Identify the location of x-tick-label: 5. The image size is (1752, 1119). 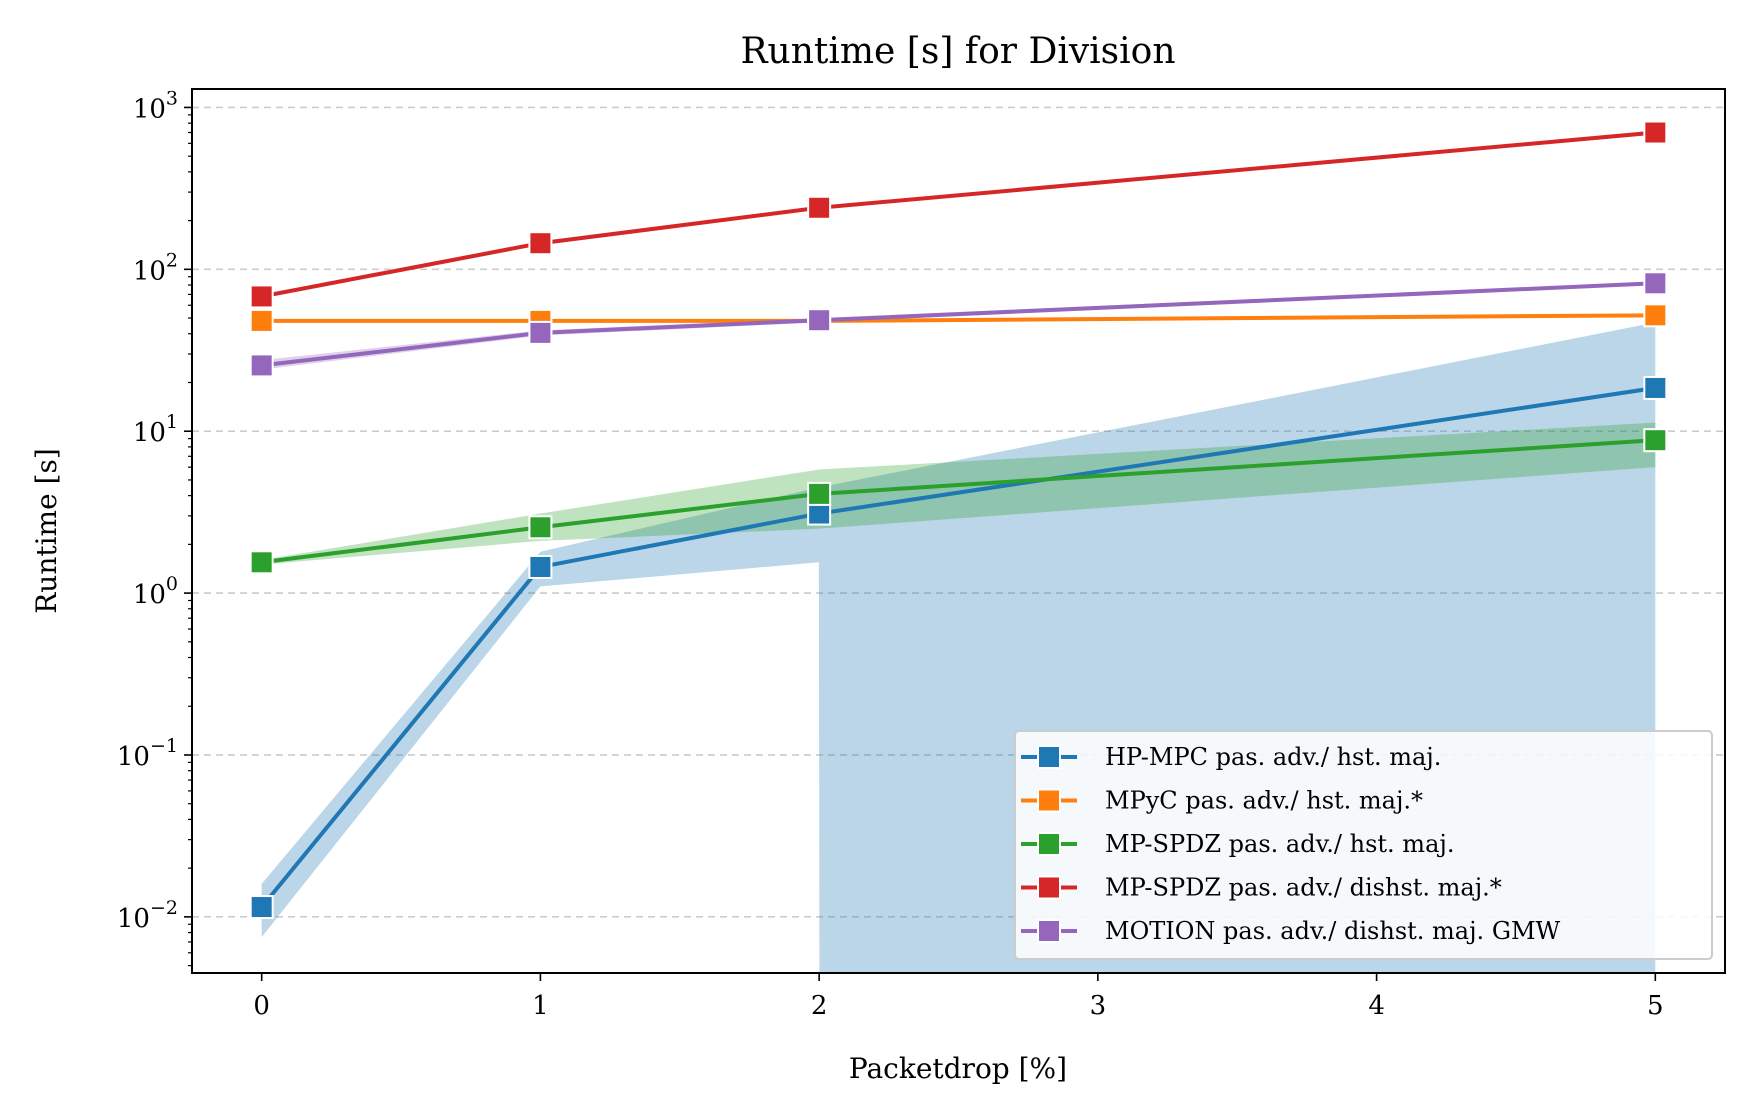
(1655, 1006).